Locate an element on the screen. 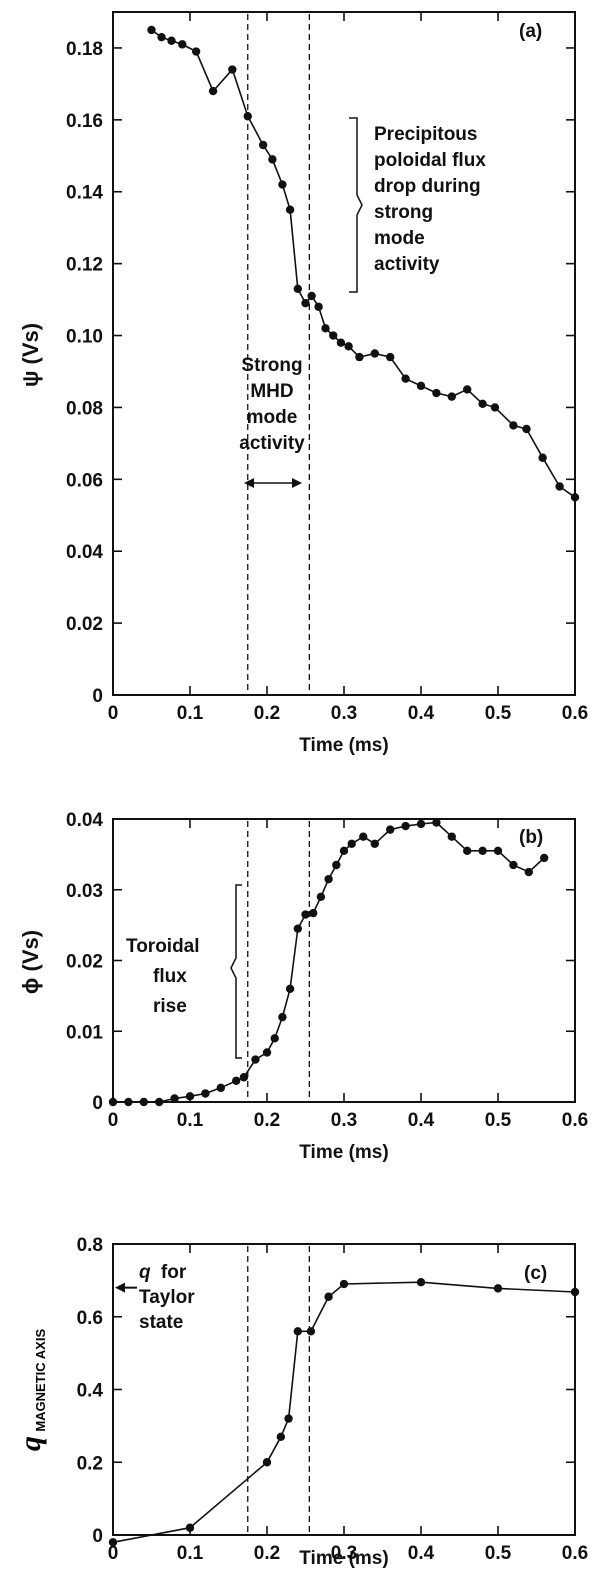 This screenshot has width=595, height=1570. panel-b-data-points is located at coordinates (328, 962).